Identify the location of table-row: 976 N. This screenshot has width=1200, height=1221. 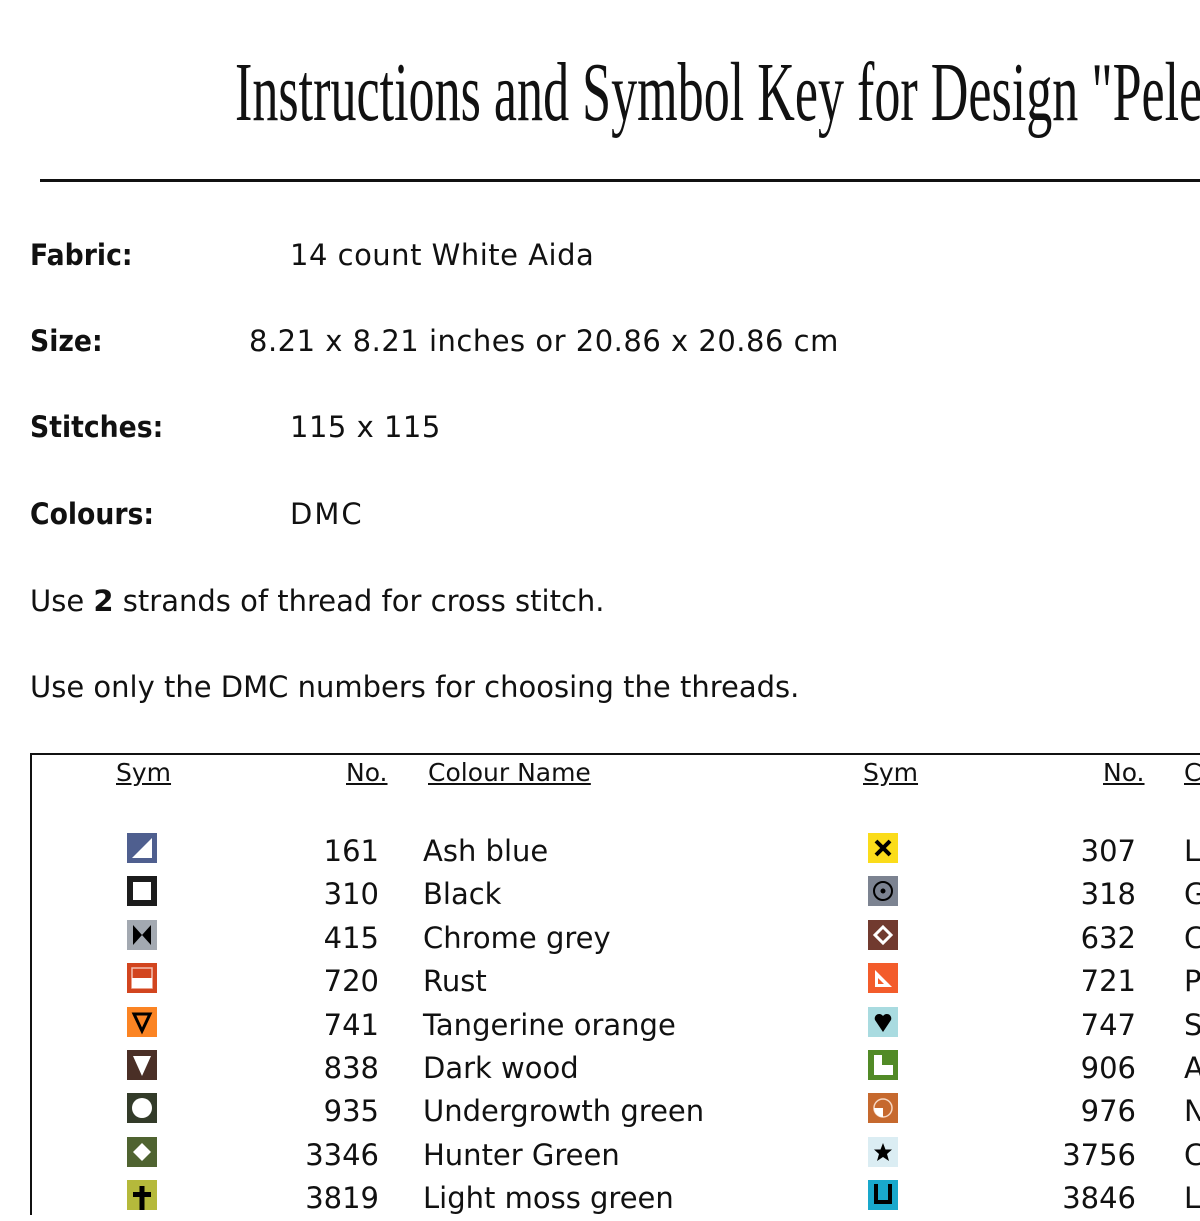
(600, 1113).